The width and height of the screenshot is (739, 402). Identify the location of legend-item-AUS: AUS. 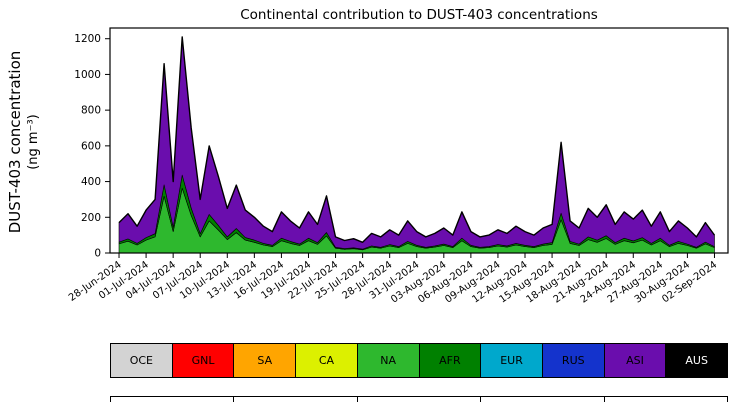
(696, 360).